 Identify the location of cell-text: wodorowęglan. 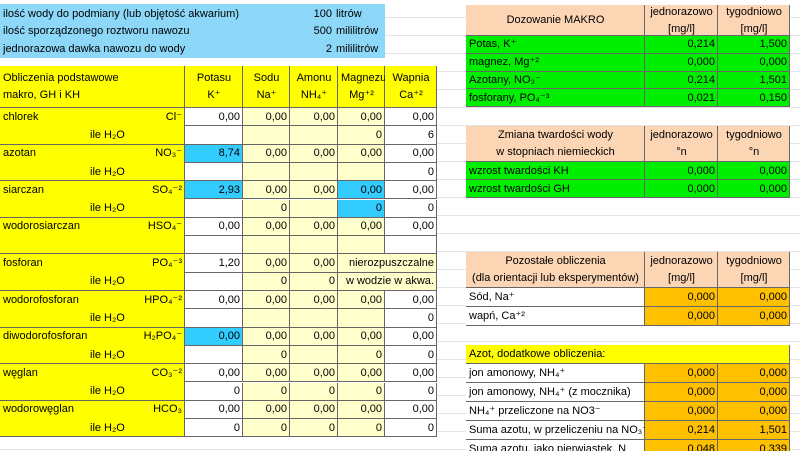
(38, 409).